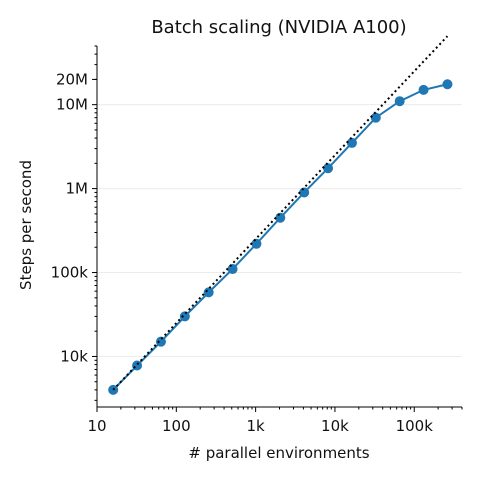  I want to click on chart-title: Batch scaling (NVIDIA A100), so click(278, 27).